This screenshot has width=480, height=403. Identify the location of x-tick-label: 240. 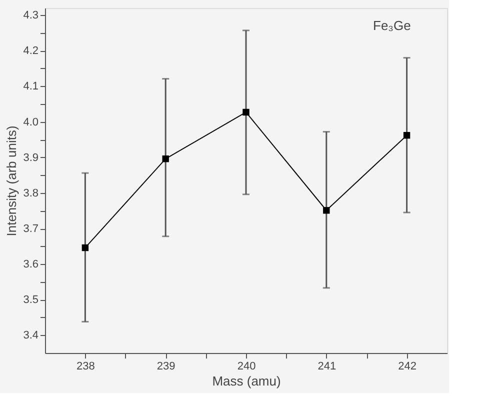
(246, 366).